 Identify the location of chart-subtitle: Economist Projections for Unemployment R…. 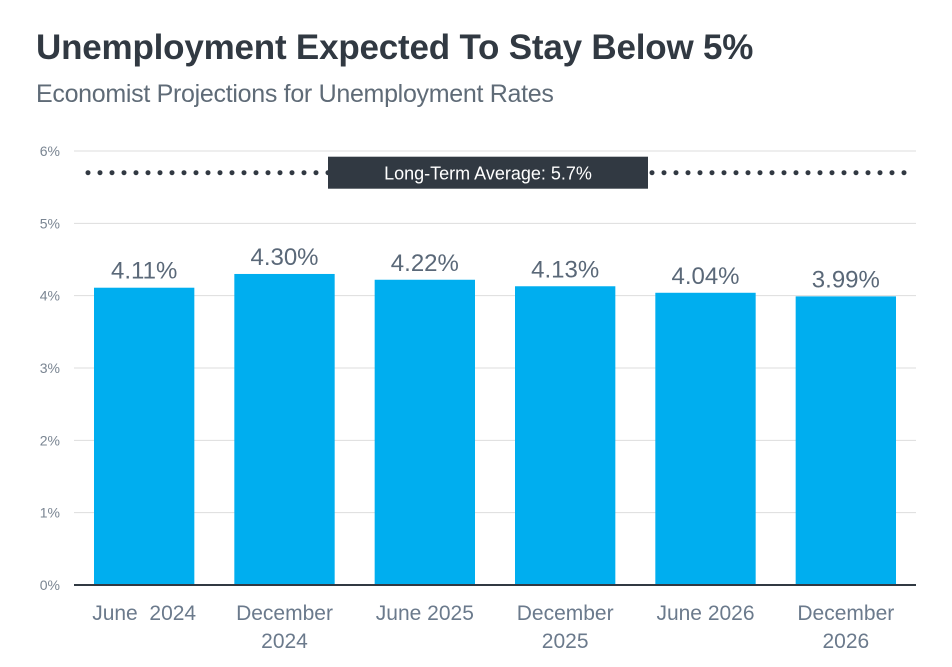
(295, 94).